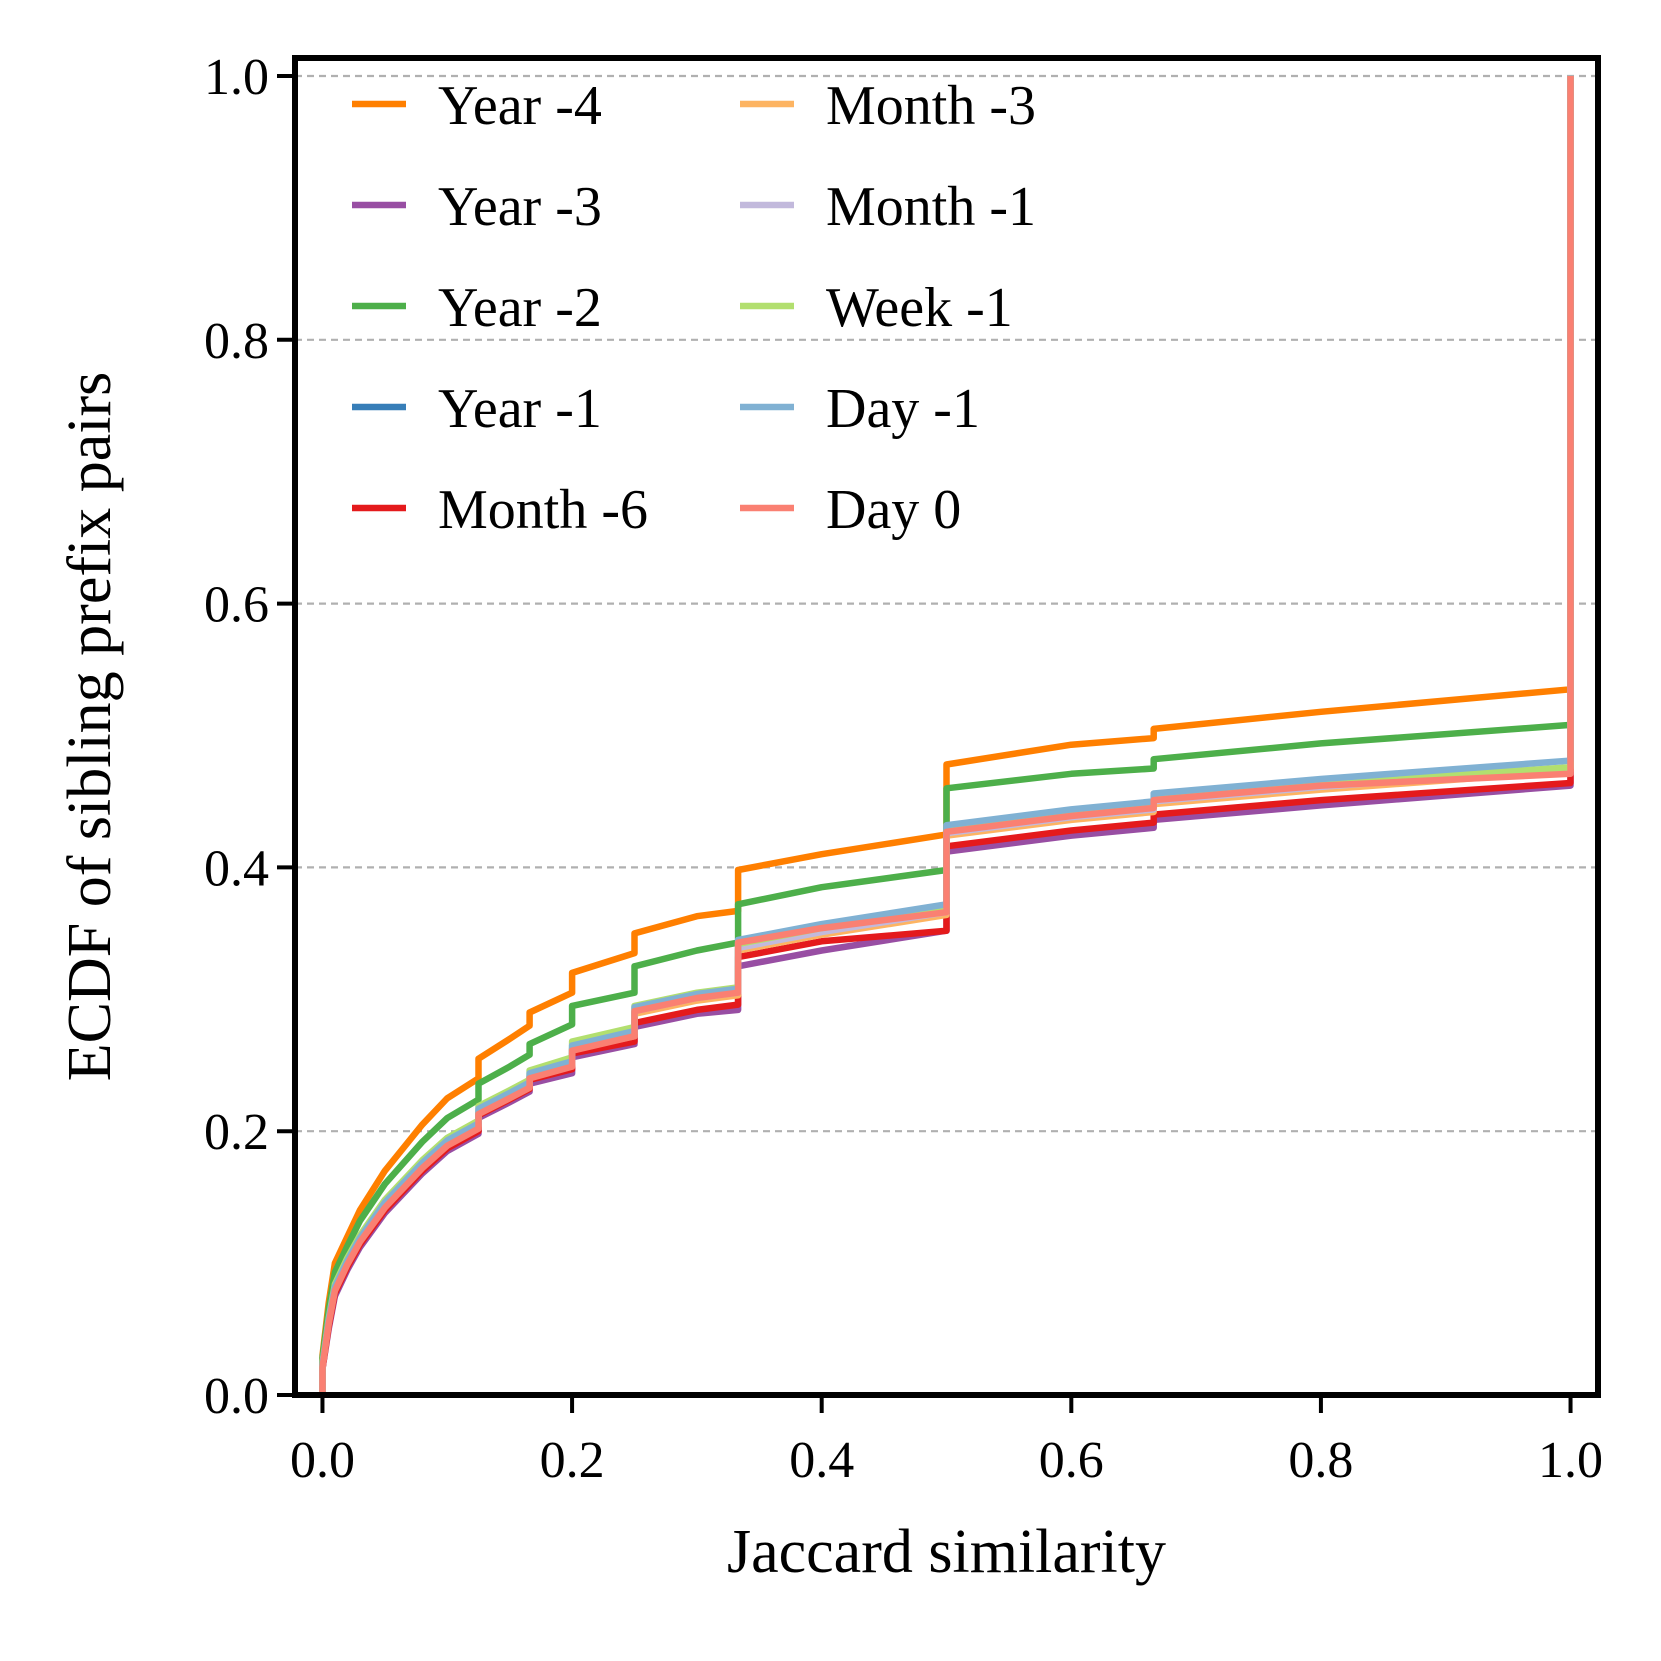  What do you see at coordinates (1320, 1460) in the screenshot?
I see `x-tick-label-4: 0.8` at bounding box center [1320, 1460].